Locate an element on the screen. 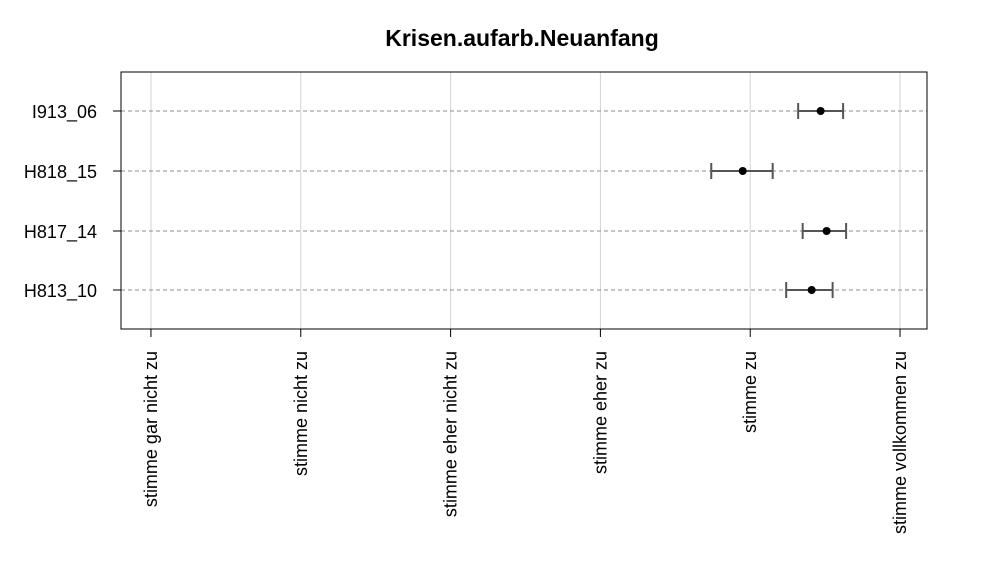  mark-layer is located at coordinates (779, 200).